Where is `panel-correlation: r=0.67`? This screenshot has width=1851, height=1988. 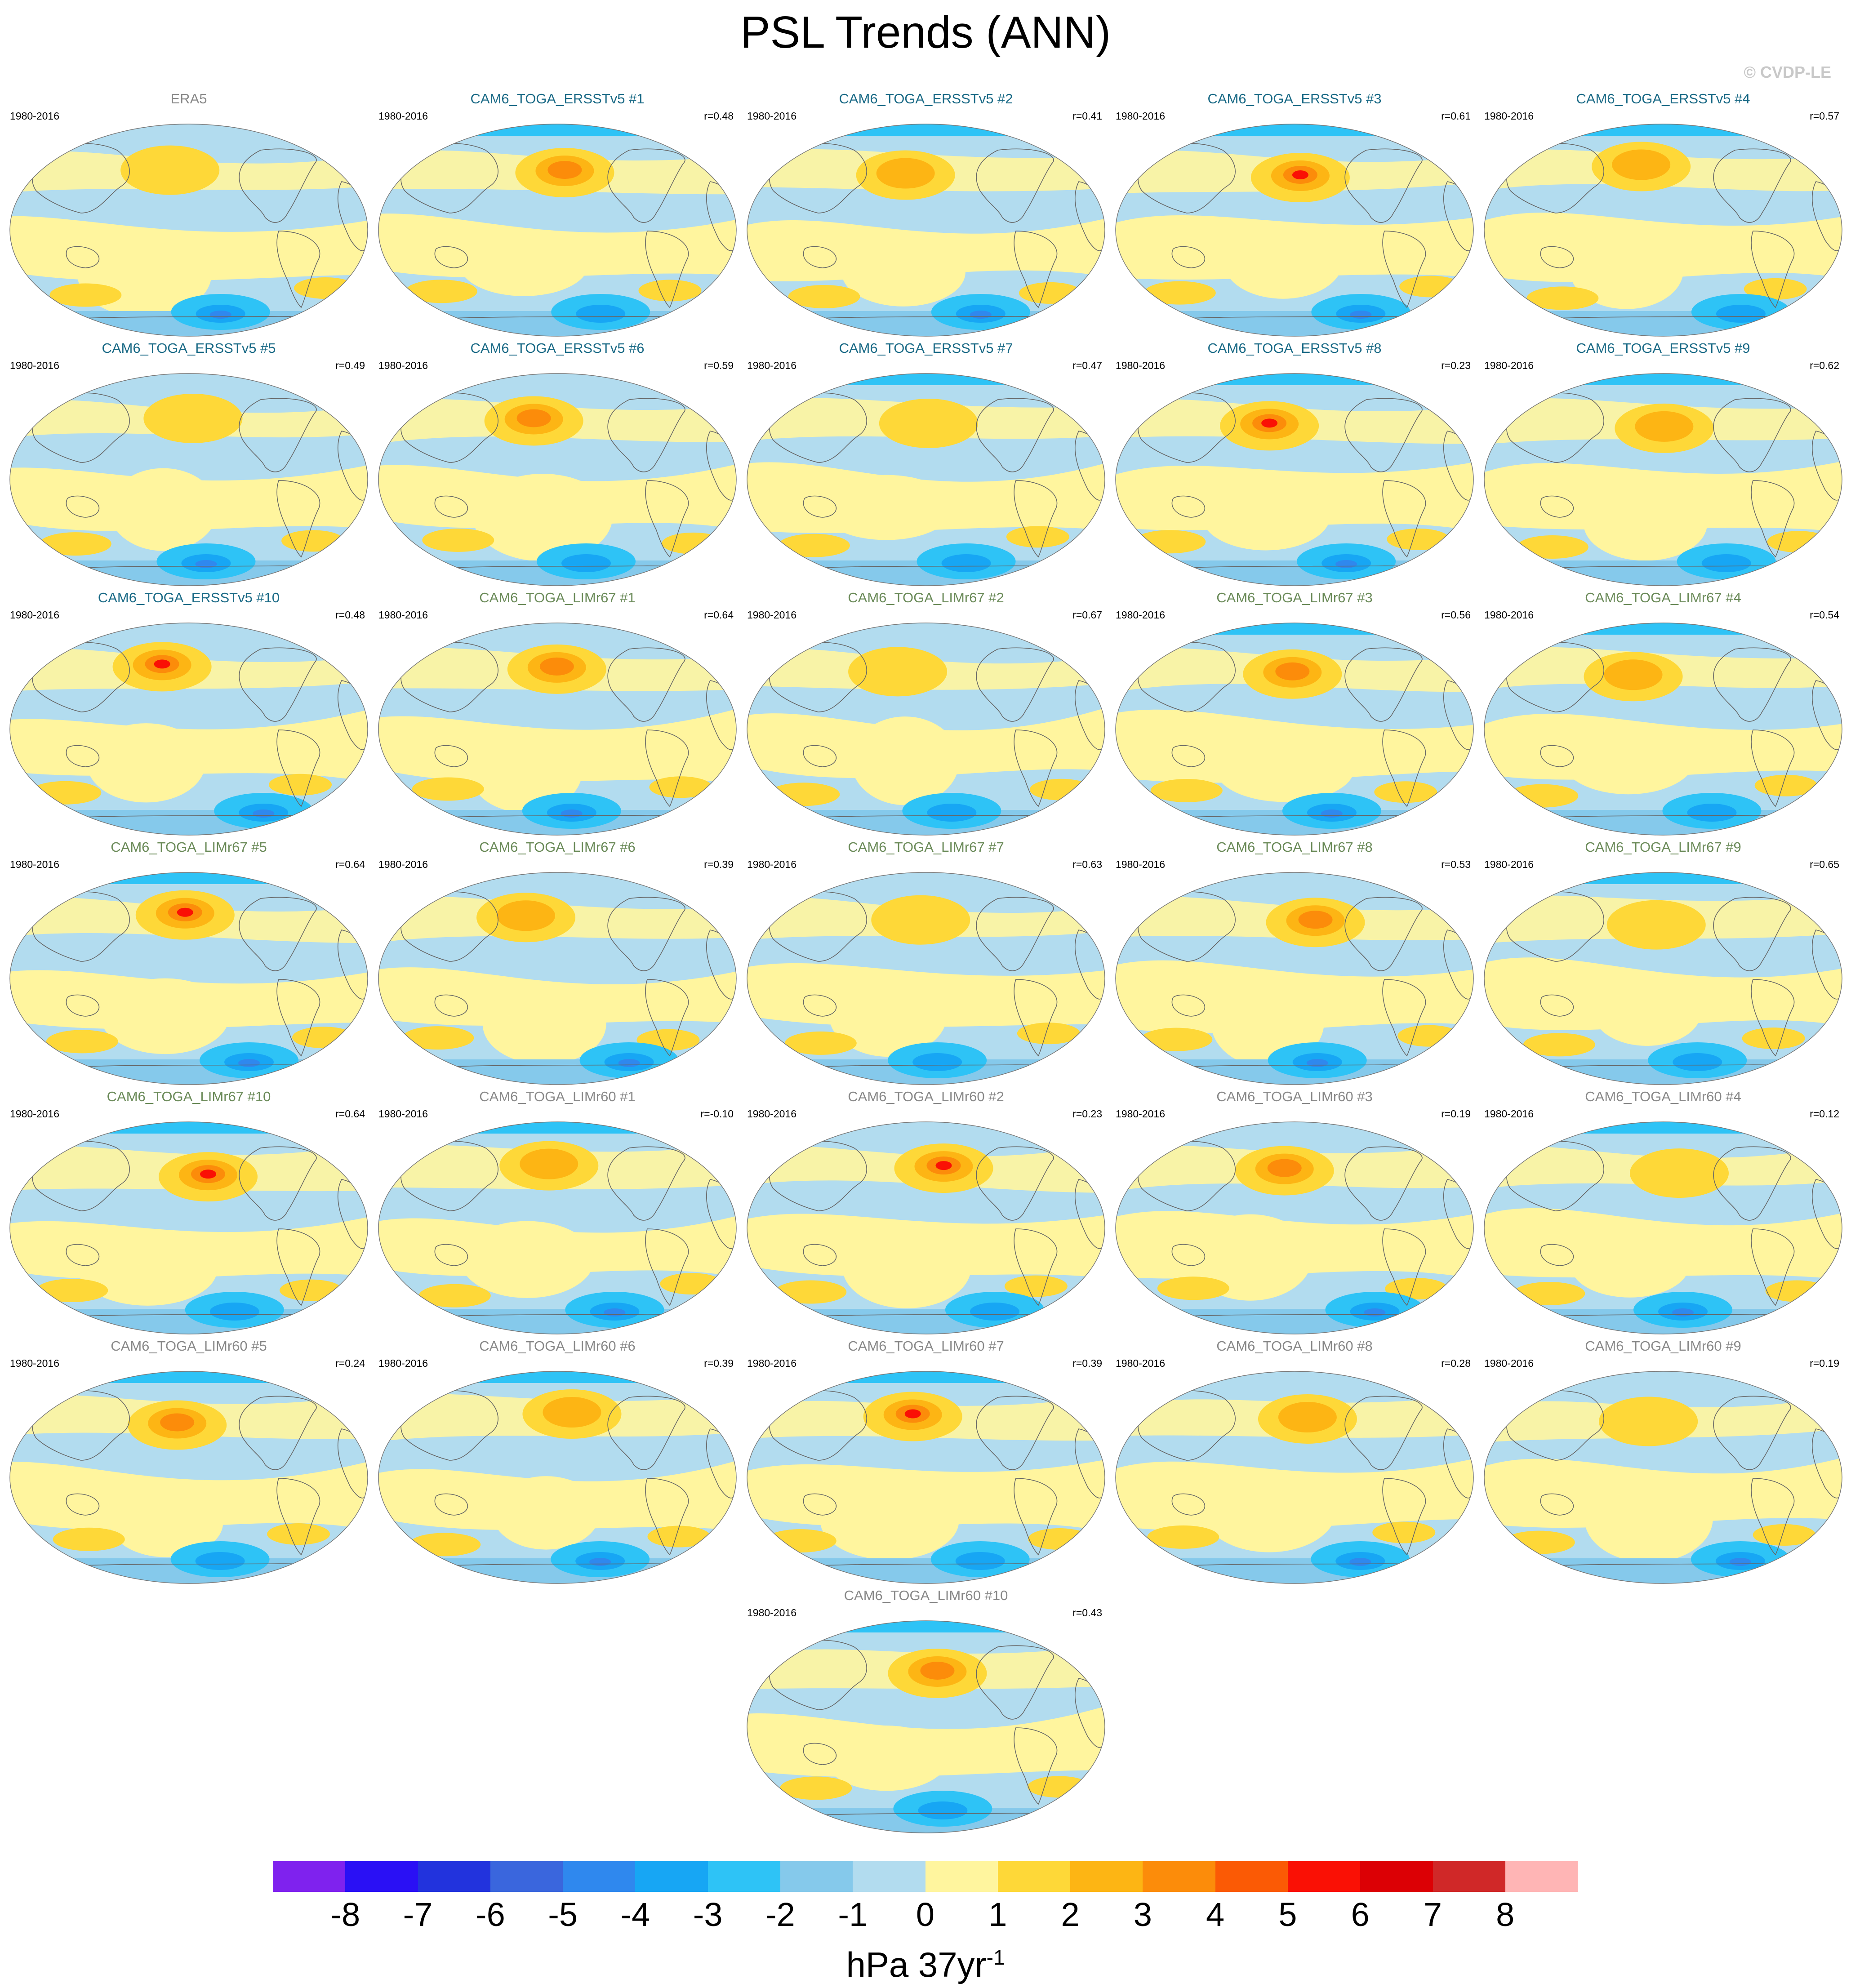
panel-correlation: r=0.67 is located at coordinates (1087, 615).